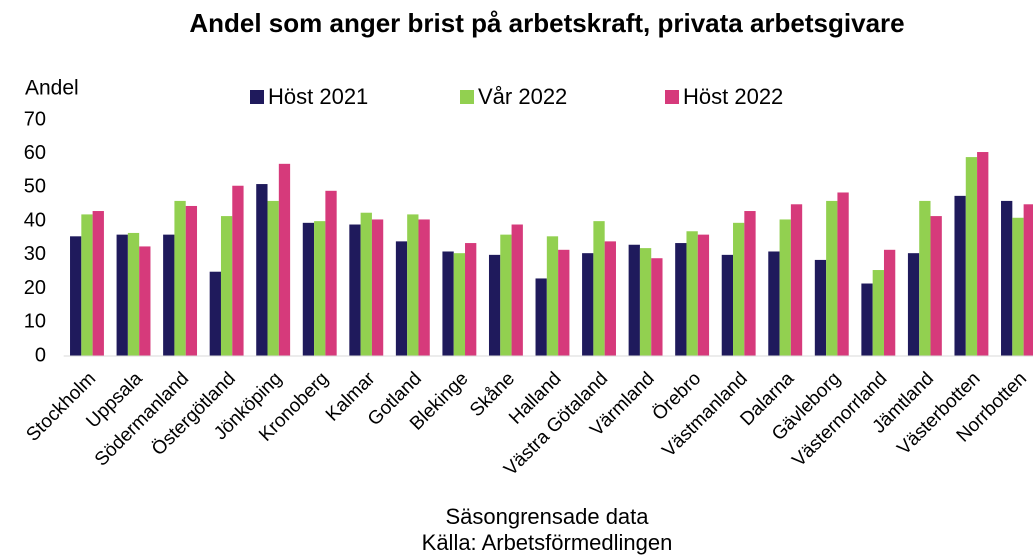  Describe the element at coordinates (35, 187) in the screenshot. I see `y-tick-label: 50` at that location.